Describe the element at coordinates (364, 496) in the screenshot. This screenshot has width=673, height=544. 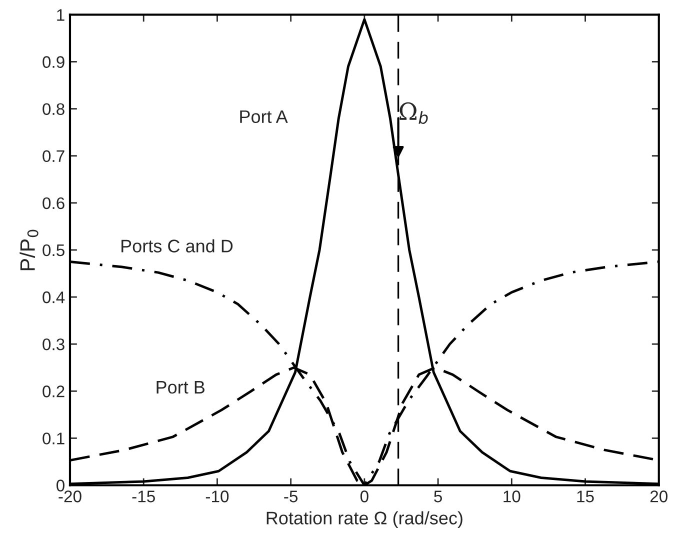
I see `x-tick-label: 0` at that location.